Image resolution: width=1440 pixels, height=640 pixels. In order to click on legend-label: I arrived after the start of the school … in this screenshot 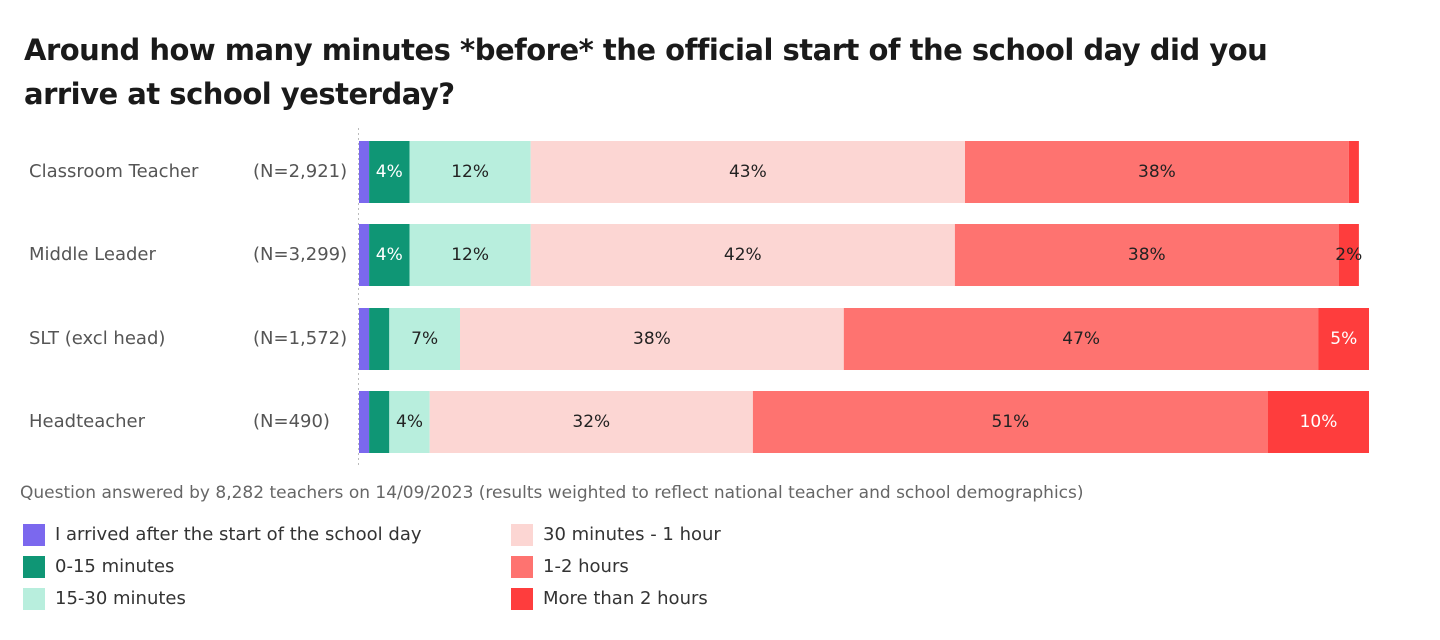, I will do `click(238, 534)`.